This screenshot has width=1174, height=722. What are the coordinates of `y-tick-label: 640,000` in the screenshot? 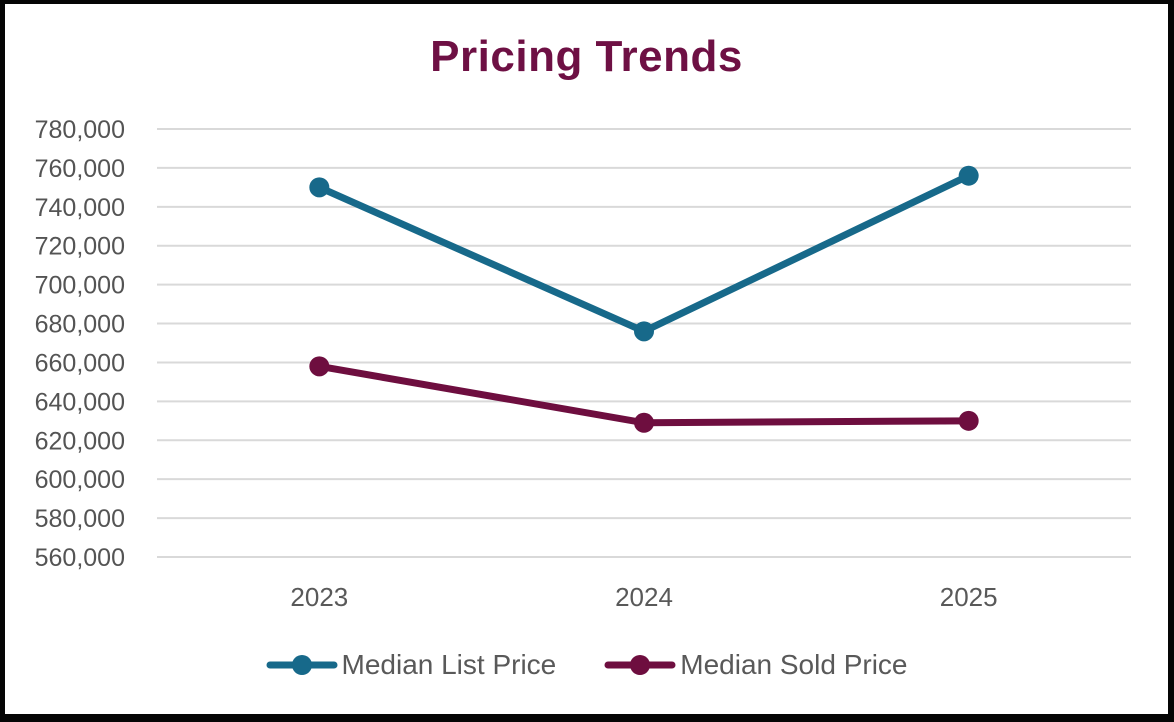 It's located at (80, 402).